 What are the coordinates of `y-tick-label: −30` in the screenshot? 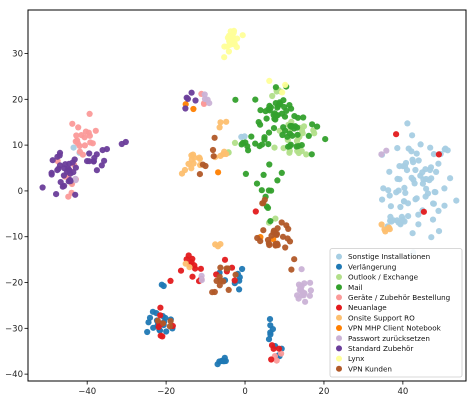 It's located at (14, 329).